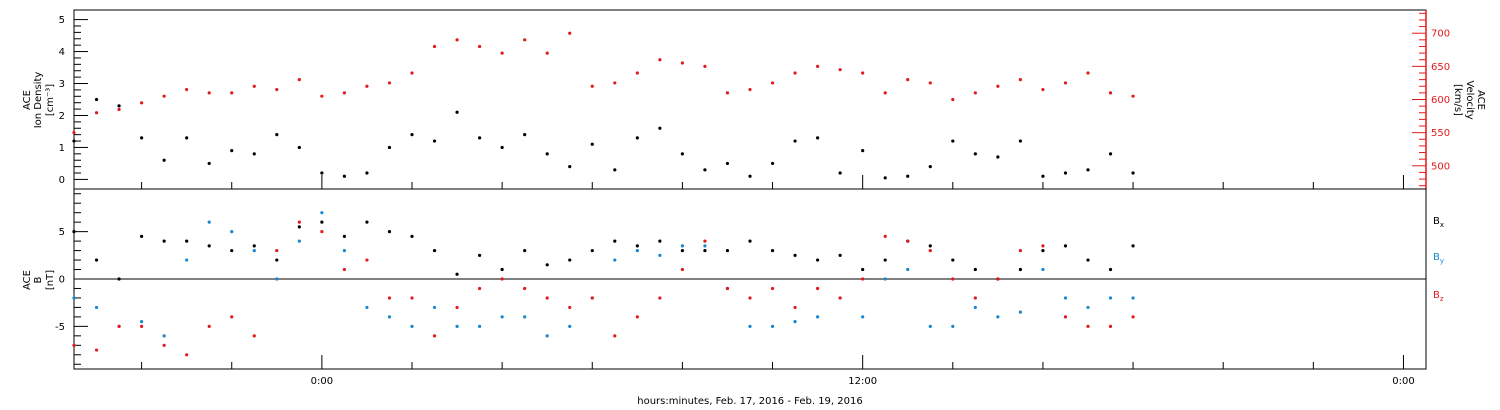 This screenshot has width=1500, height=410. I want to click on top-right-tick-label: 700, so click(1440, 34).